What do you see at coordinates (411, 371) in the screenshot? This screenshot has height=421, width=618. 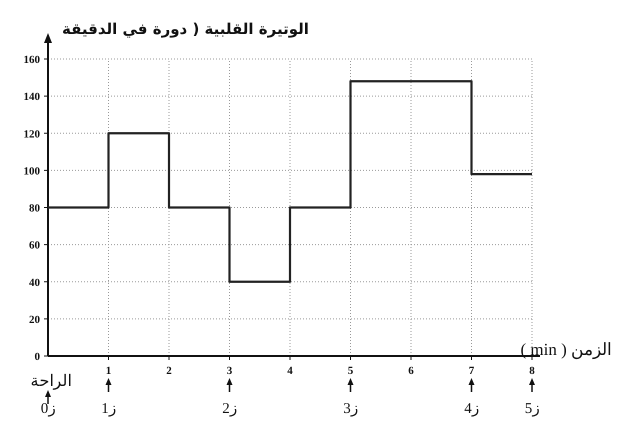 I see `x-tick-label: 6` at bounding box center [411, 371].